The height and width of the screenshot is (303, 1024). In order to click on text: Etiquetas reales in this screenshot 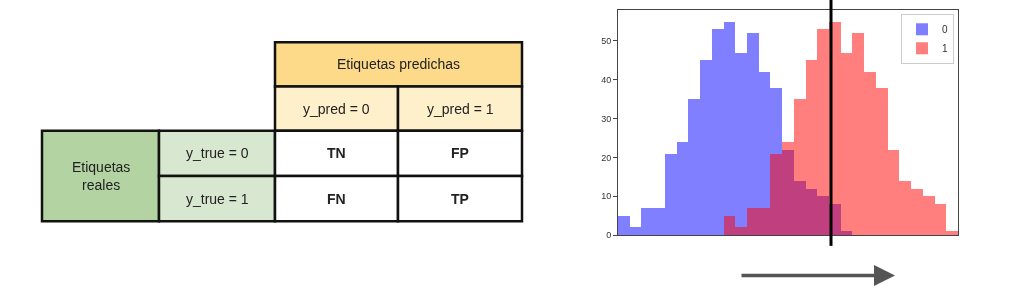, I will do `click(101, 176)`.